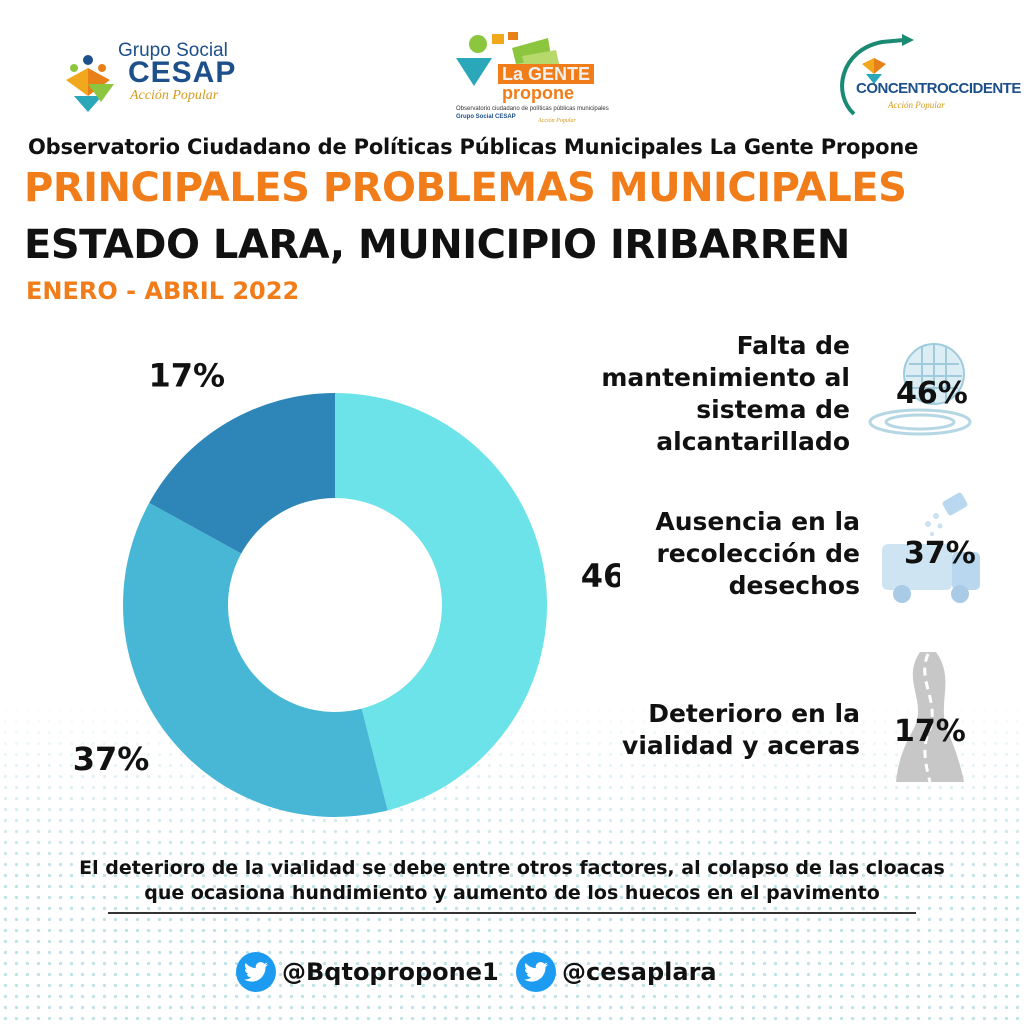 The height and width of the screenshot is (1024, 1024). I want to click on la-gente-propone-line5: Acción Popular, so click(557, 121).